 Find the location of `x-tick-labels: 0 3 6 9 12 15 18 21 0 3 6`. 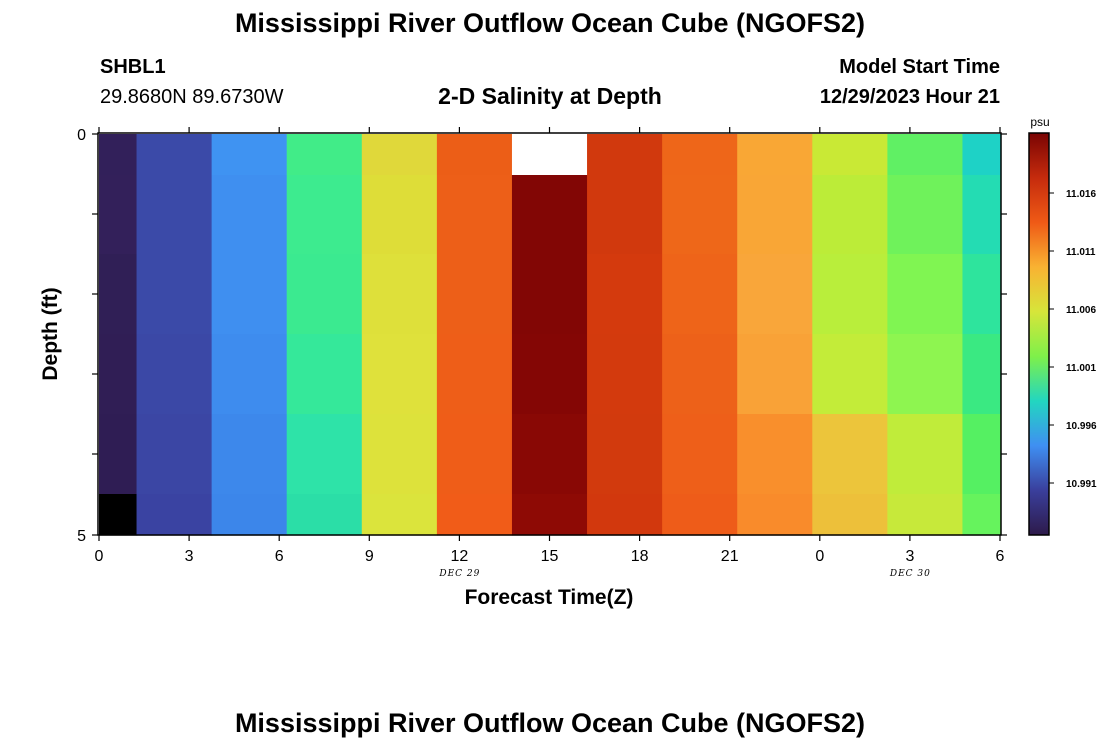

x-tick-labels: 0 3 6 9 12 15 18 21 0 3 6 is located at coordinates (550, 556).